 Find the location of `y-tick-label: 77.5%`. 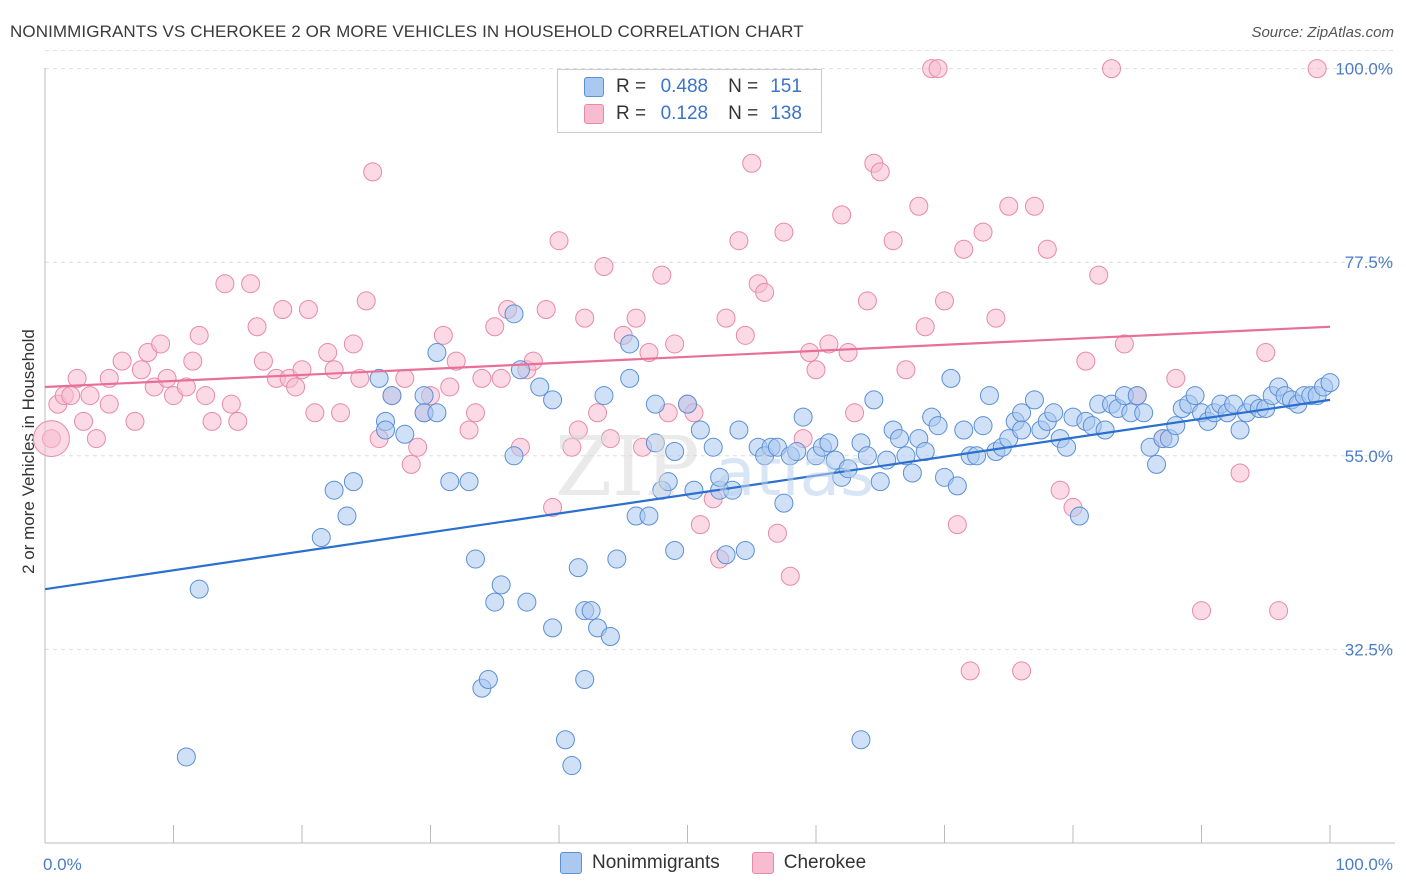

y-tick-label: 77.5% is located at coordinates (1369, 262).